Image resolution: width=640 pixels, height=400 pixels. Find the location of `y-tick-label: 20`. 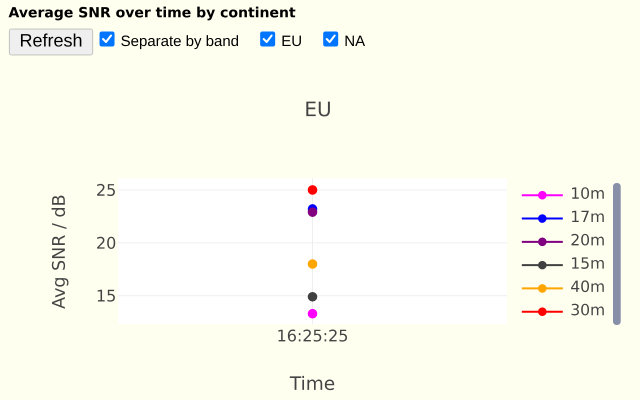

y-tick-label: 20 is located at coordinates (106, 242).